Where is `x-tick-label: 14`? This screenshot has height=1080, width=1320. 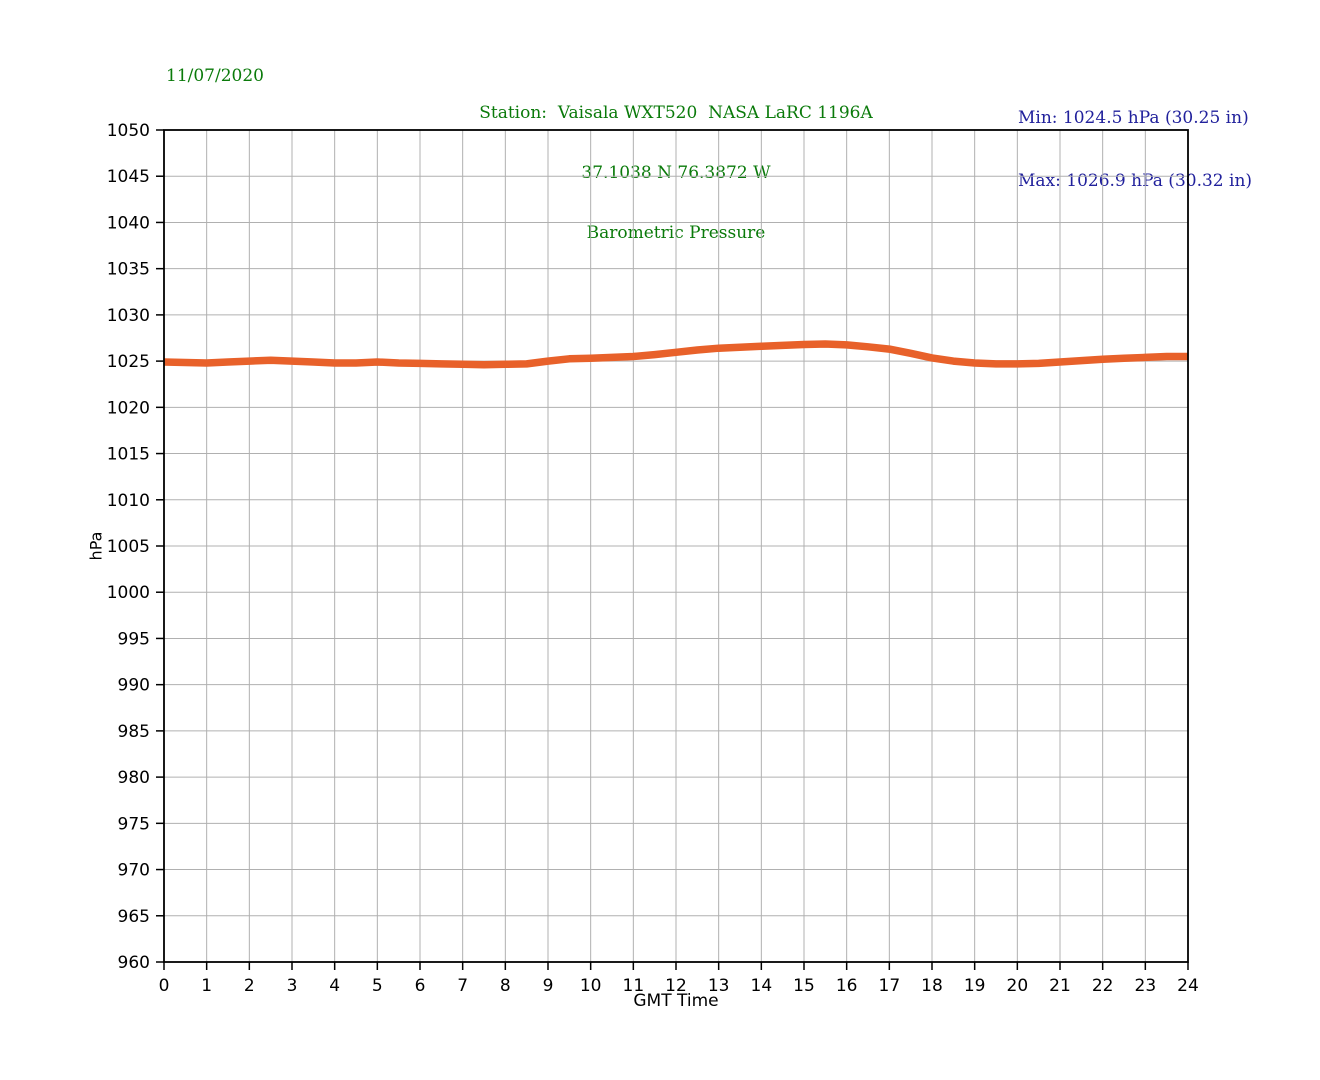
x-tick-label: 14 is located at coordinates (762, 986).